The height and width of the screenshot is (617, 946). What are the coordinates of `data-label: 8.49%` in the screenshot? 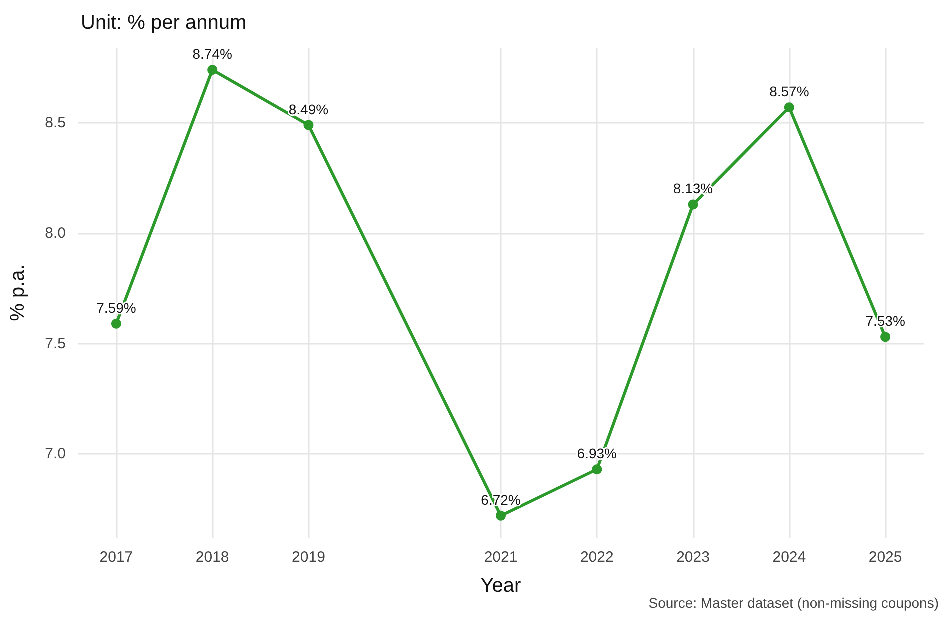 It's located at (308, 109).